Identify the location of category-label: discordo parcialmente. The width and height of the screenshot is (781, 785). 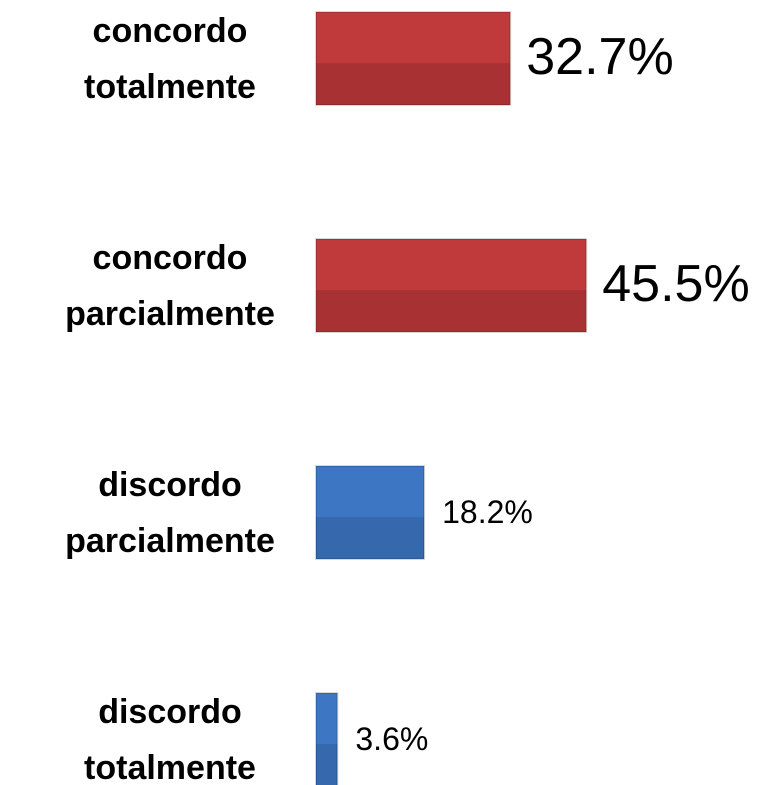
(170, 512).